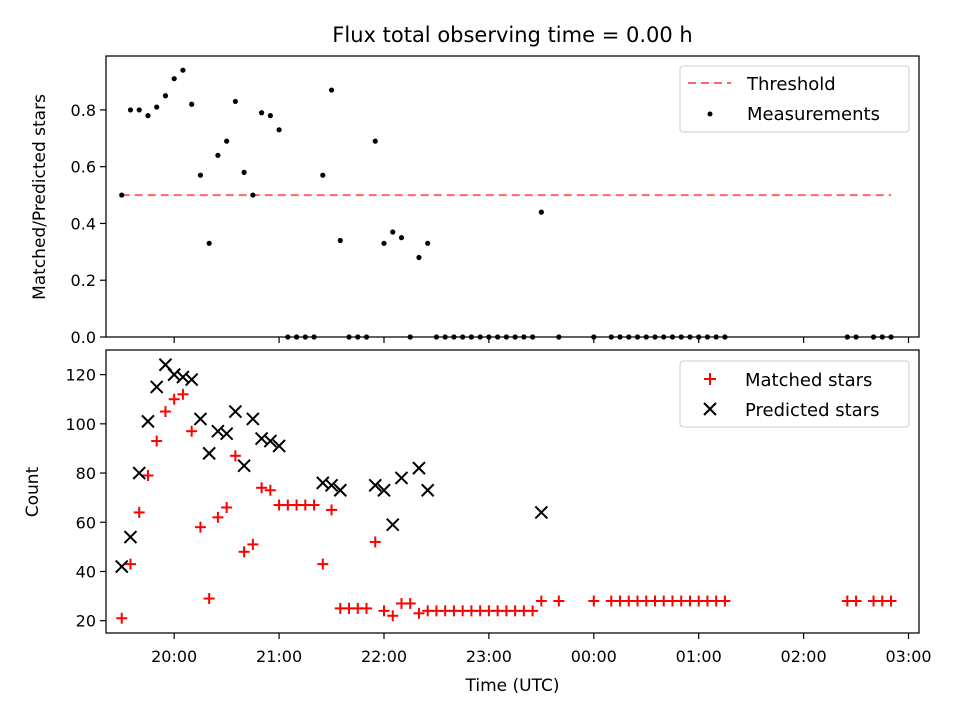 This screenshot has width=960, height=720. Describe the element at coordinates (80, 424) in the screenshot. I see `count-y-tick-label: 100` at that location.